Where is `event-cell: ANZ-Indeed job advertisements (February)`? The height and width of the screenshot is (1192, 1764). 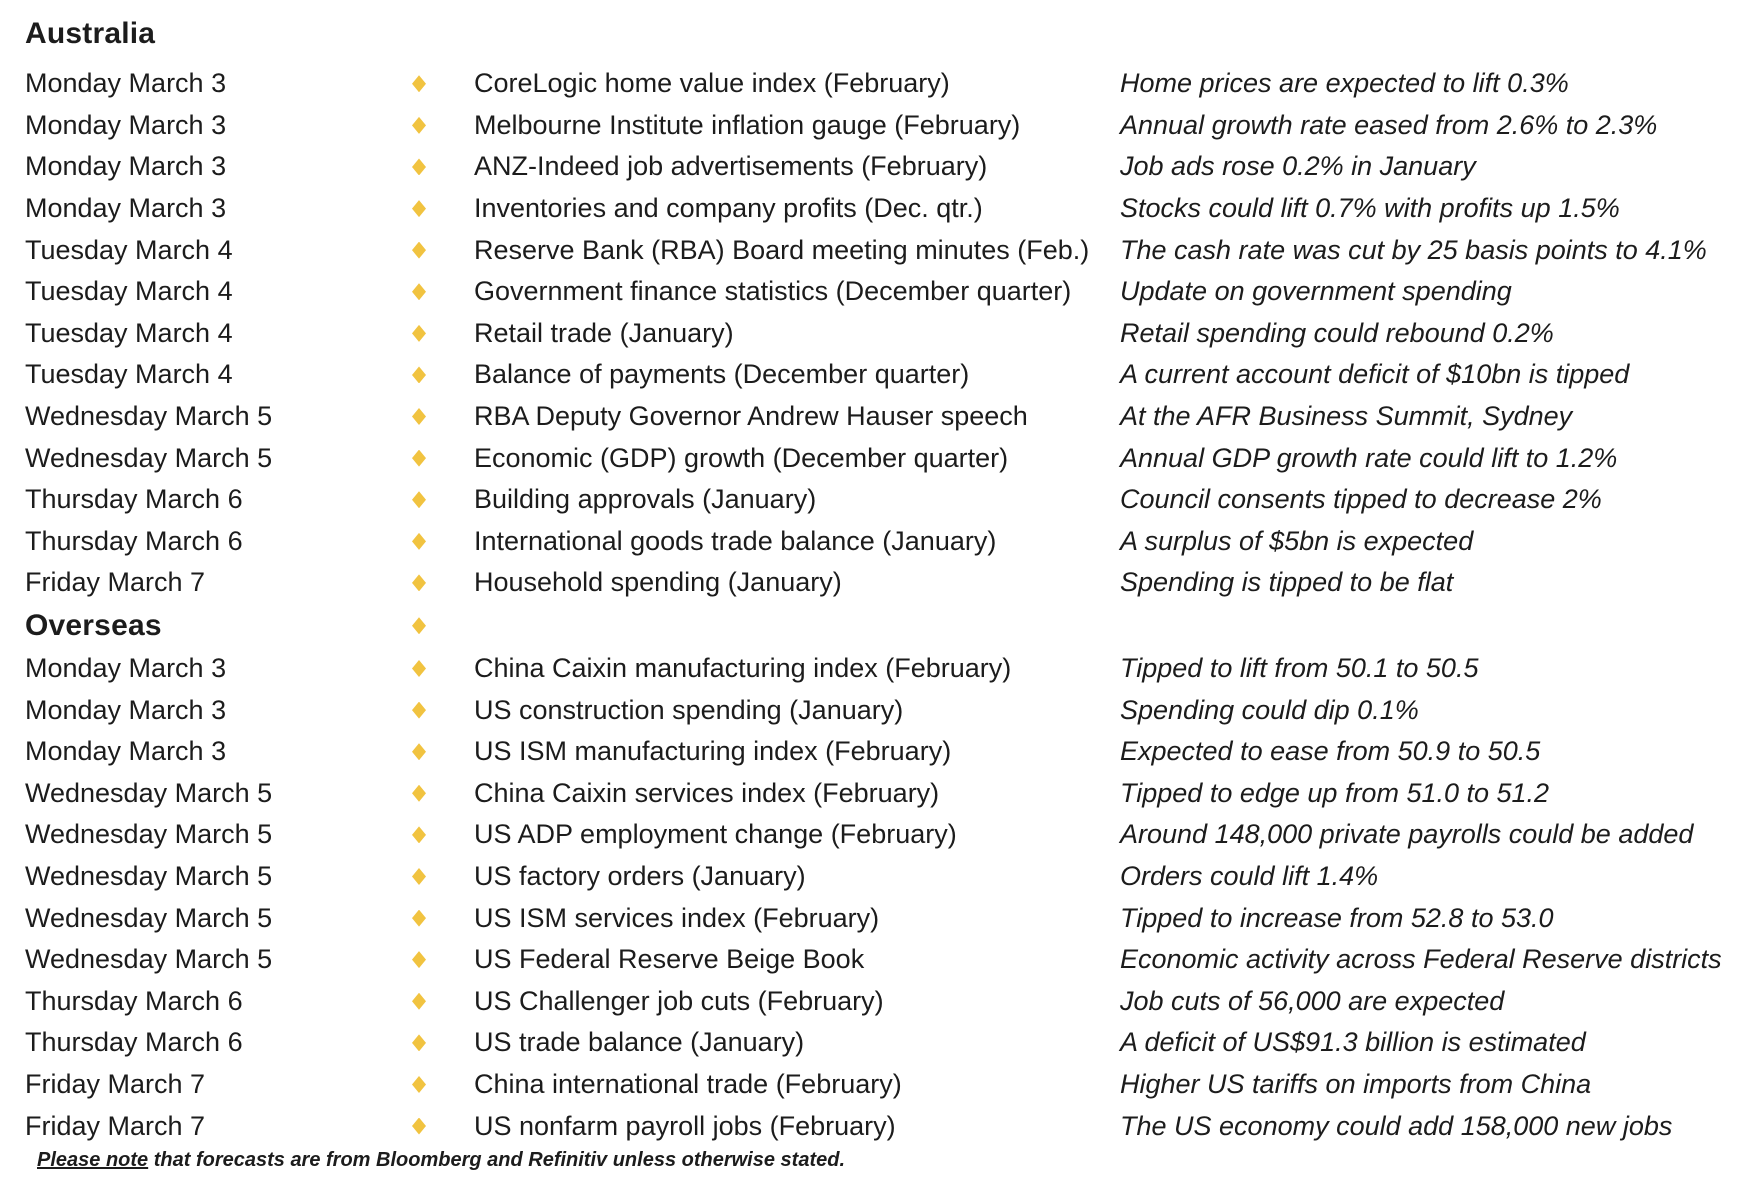 event-cell: ANZ-Indeed job advertisements (February) is located at coordinates (731, 166).